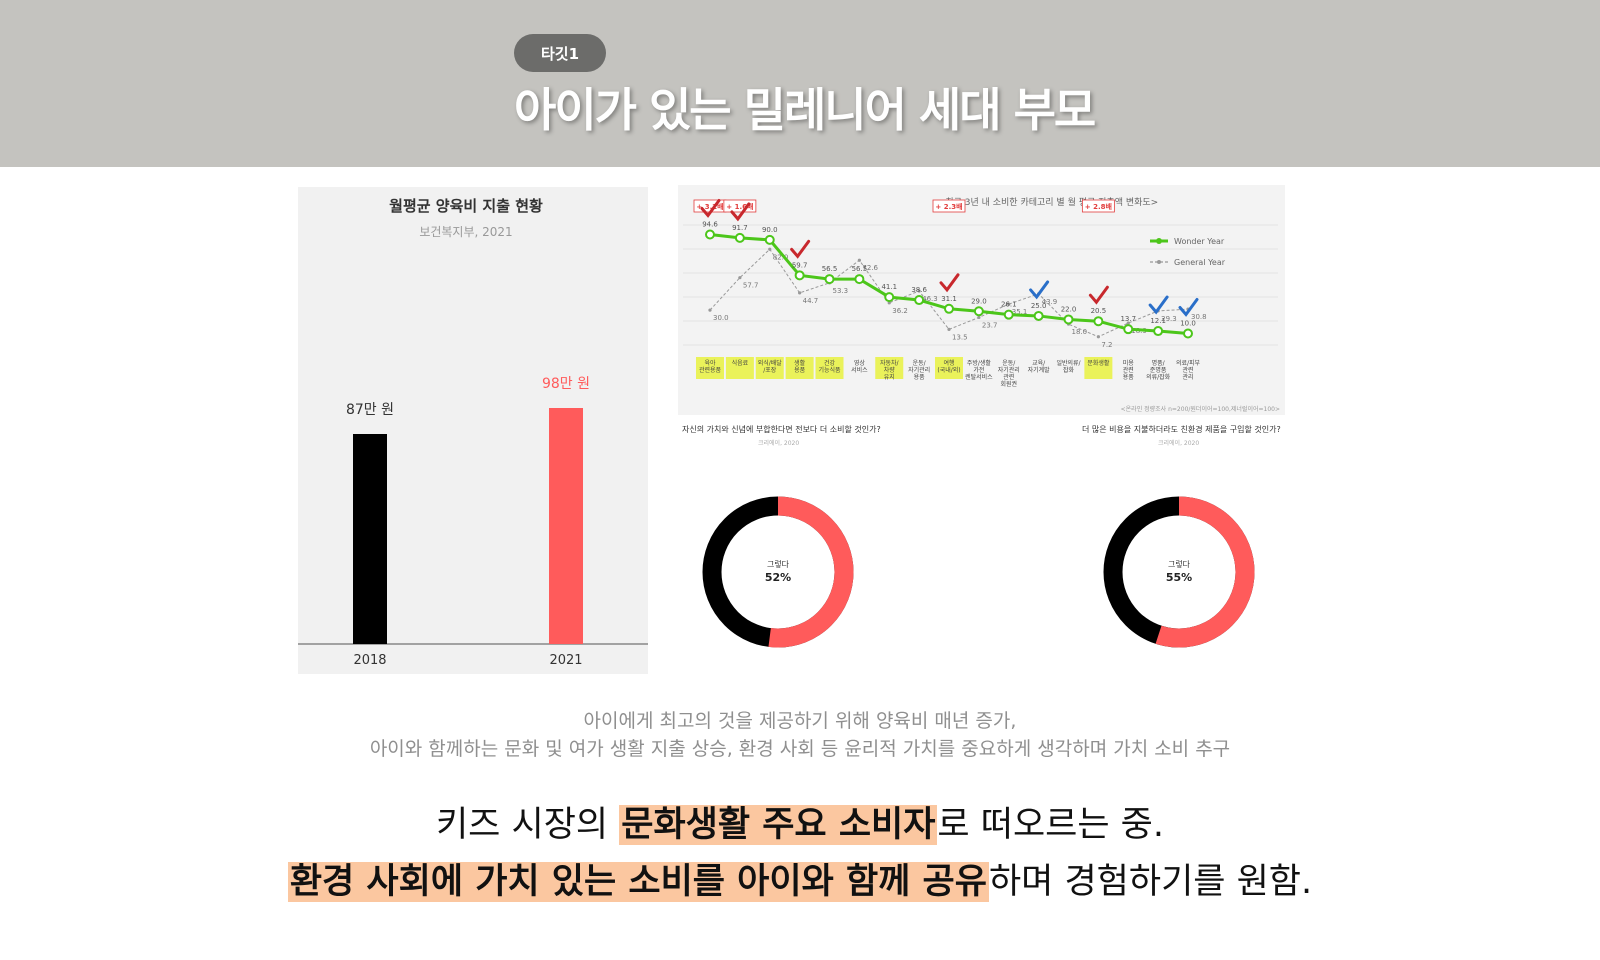  What do you see at coordinates (560, 53) in the screenshot?
I see `target-badge: 타깃1` at bounding box center [560, 53].